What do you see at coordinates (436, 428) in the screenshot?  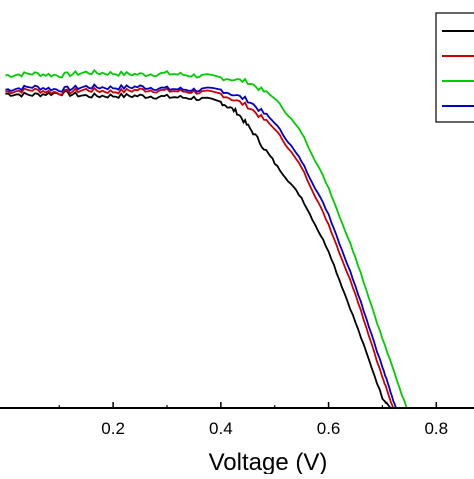 I see `x-tick-label: 0.8` at bounding box center [436, 428].